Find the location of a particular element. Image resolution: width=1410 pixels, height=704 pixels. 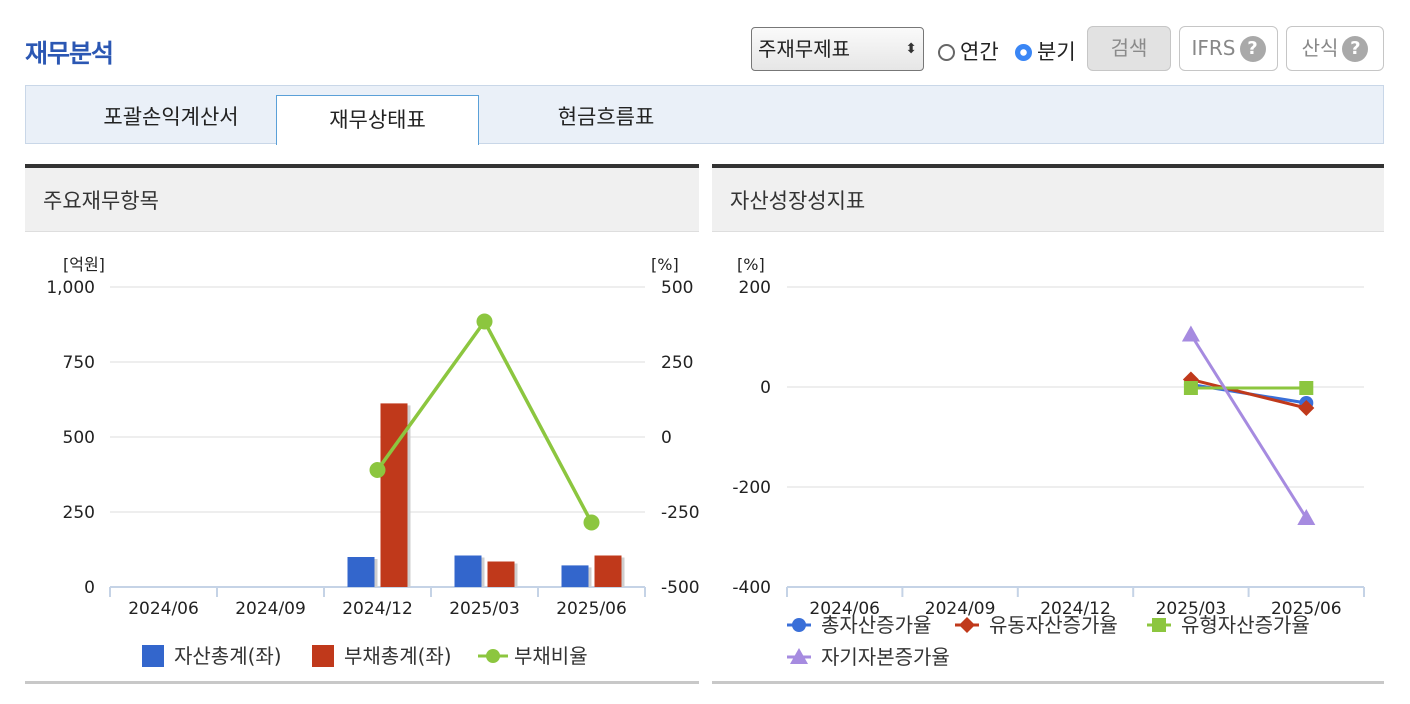

chevron-updown-icon: ⬍ is located at coordinates (911, 49).